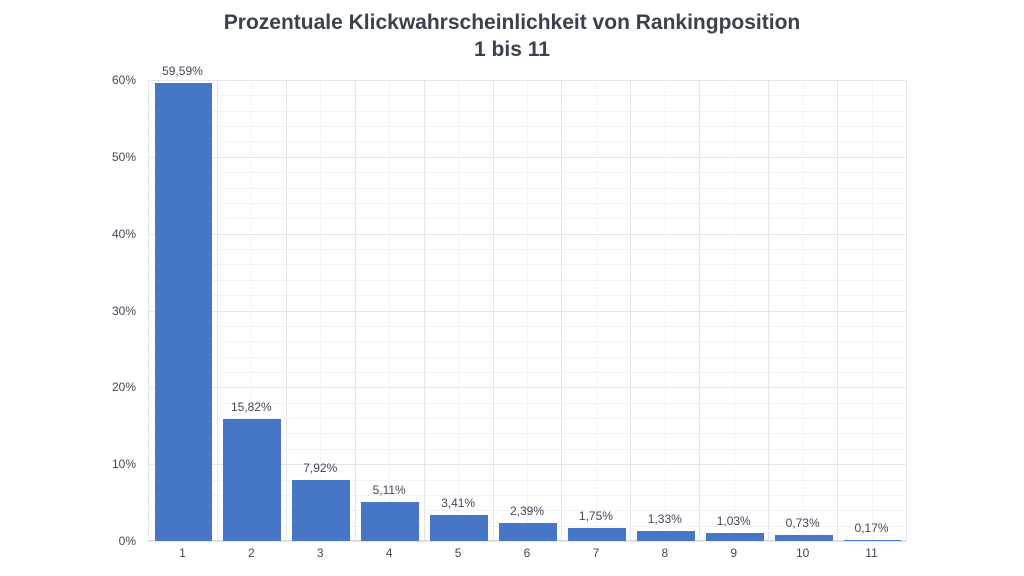  I want to click on bar-data-label: 1,75%, so click(595, 515).